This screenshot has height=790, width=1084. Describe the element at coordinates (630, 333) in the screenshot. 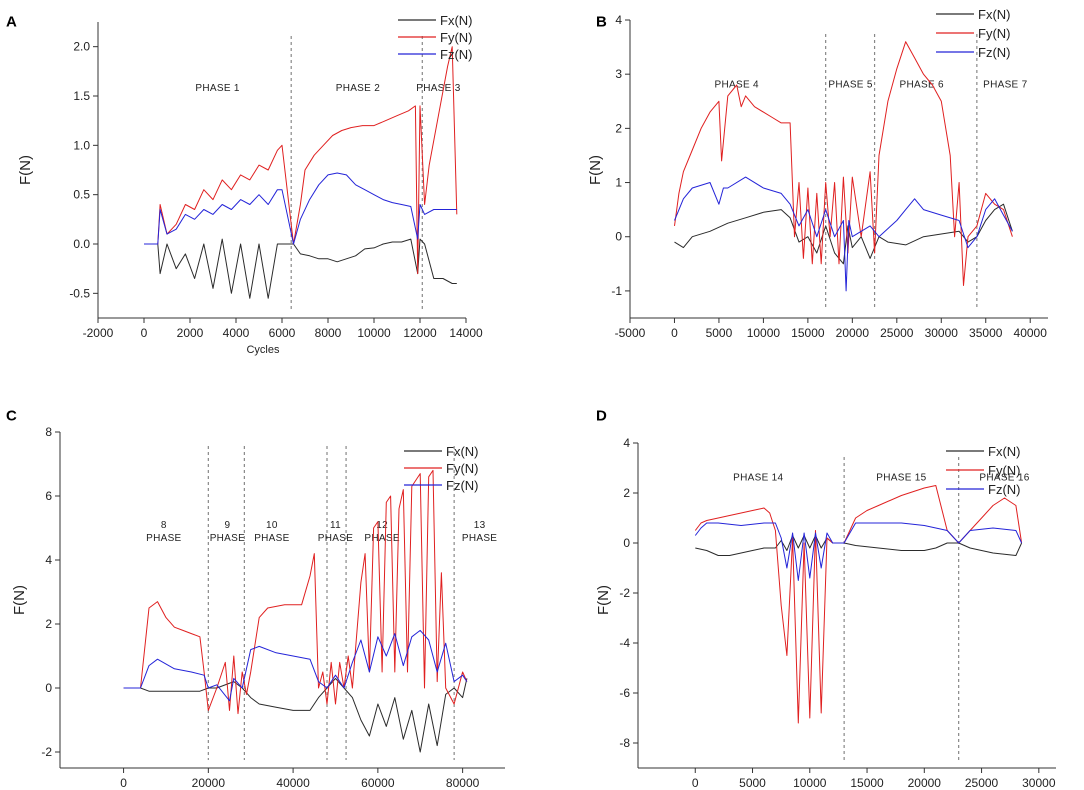

I see `x-tick-label: -5000` at that location.